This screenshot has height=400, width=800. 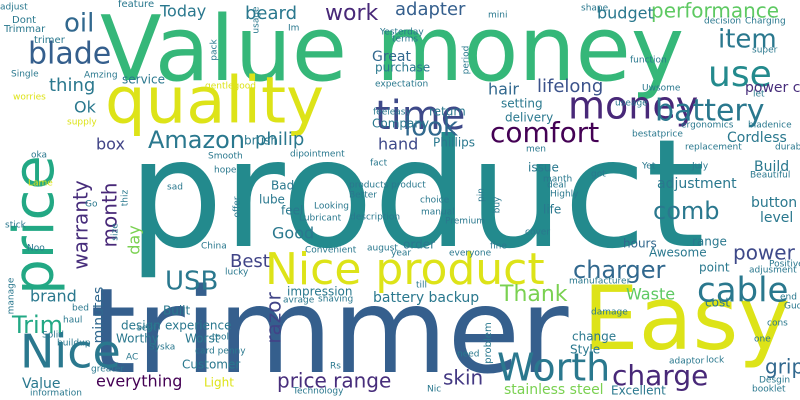 What do you see at coordinates (279, 139) in the screenshot?
I see `cloud-word: philip` at bounding box center [279, 139].